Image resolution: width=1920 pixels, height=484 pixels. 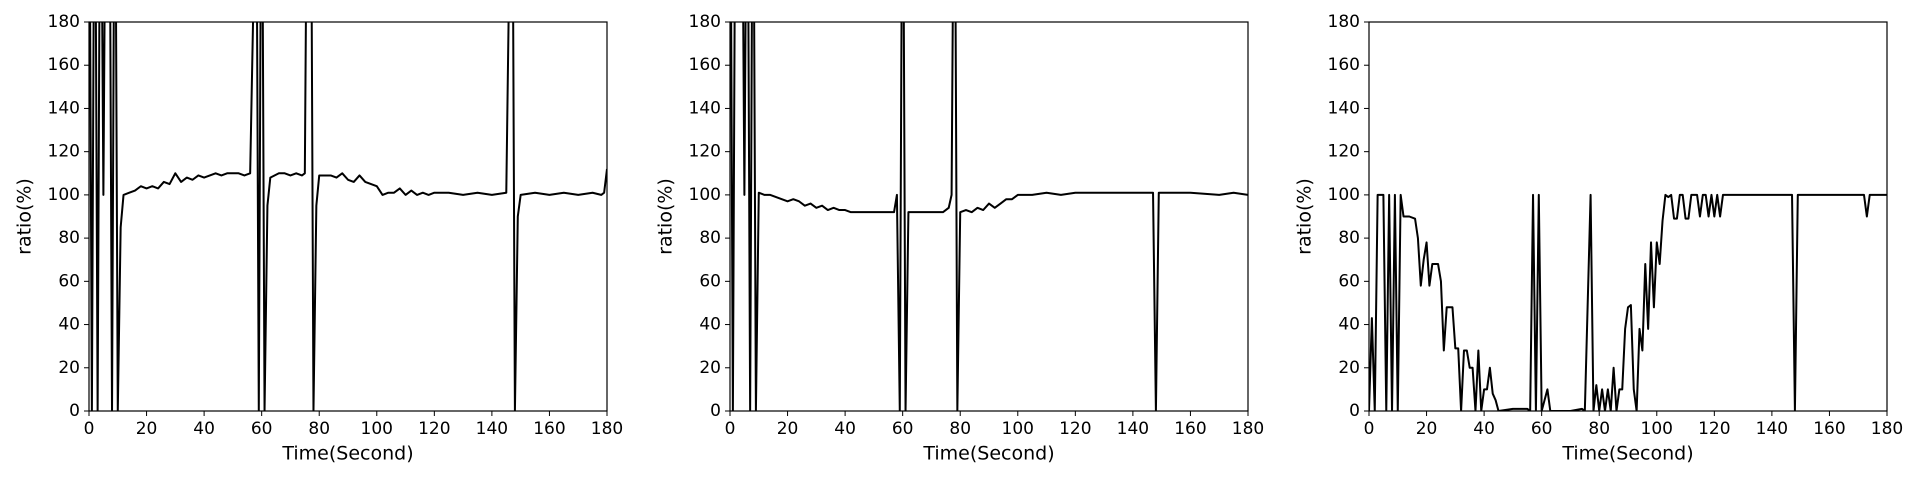 I want to click on plot-area, so click(x=1628, y=302).